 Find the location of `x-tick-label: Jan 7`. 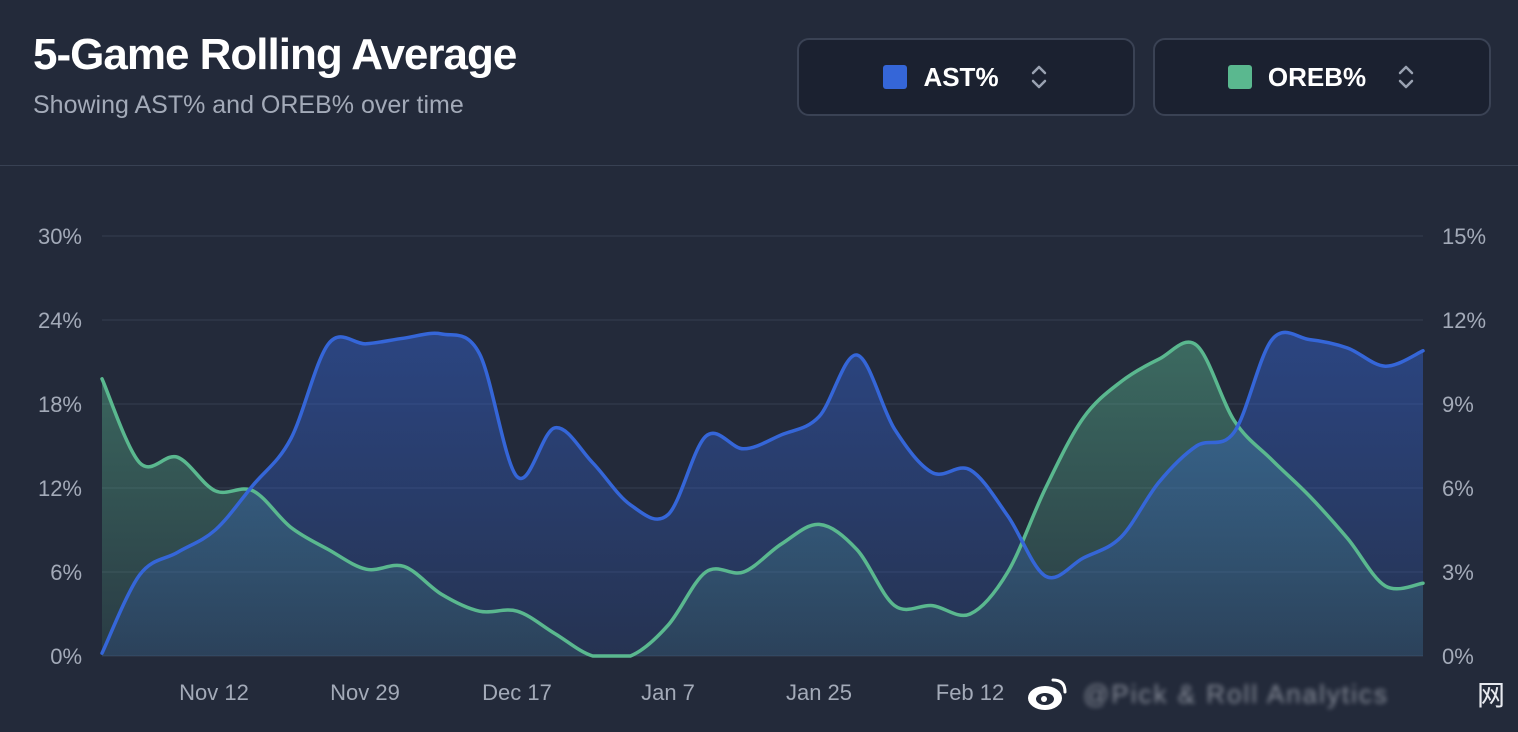

x-tick-label: Jan 7 is located at coordinates (668, 692).